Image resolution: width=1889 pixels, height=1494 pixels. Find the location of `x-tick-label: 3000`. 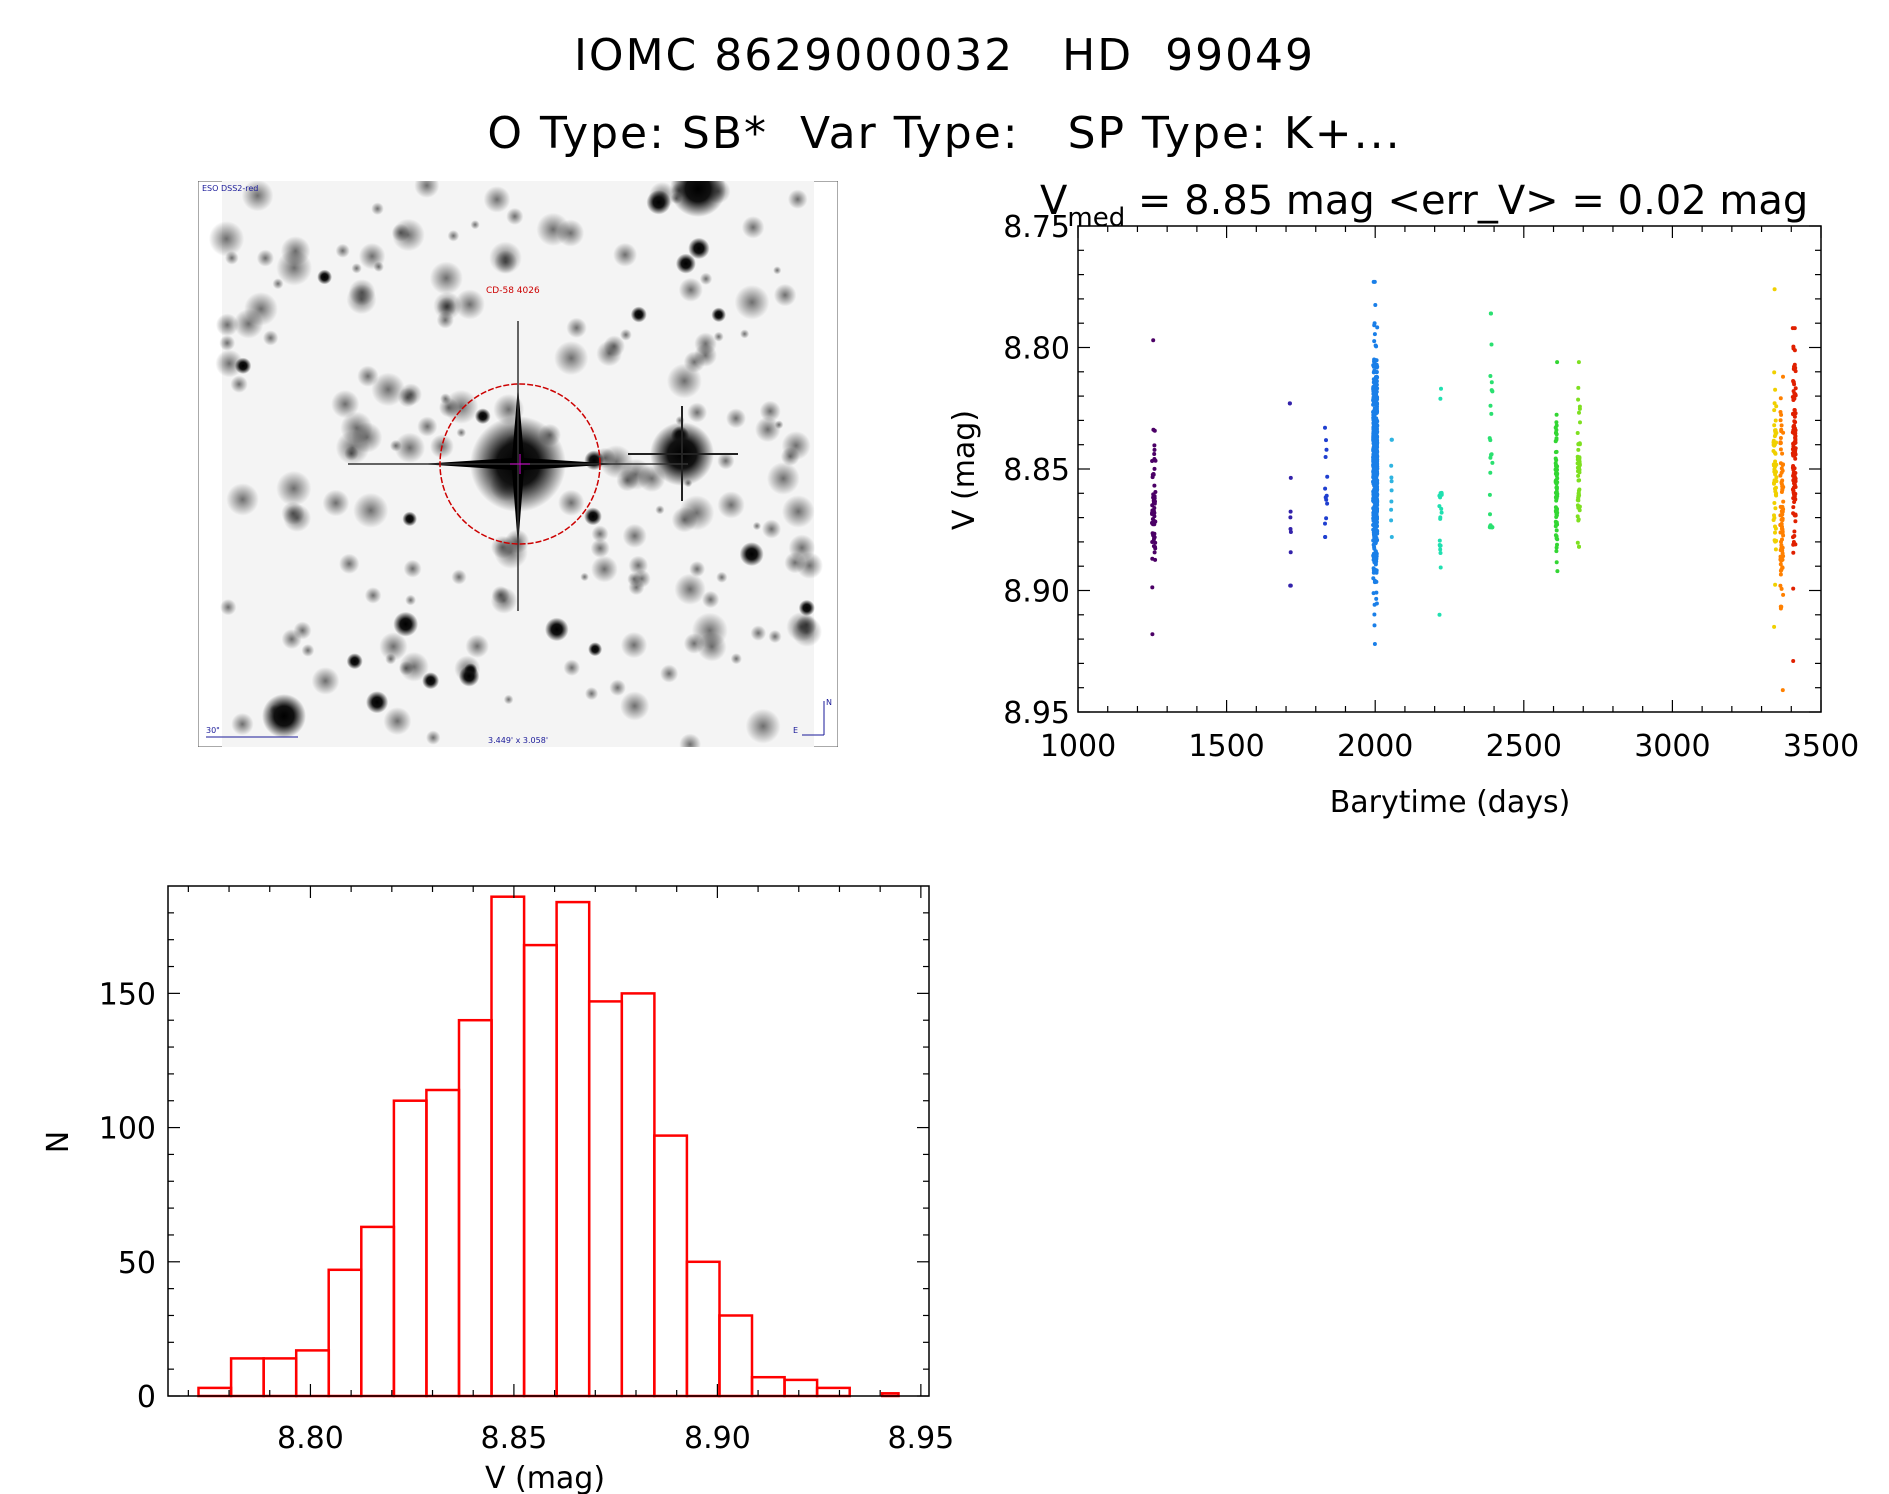

x-tick-label: 3000 is located at coordinates (1672, 746).